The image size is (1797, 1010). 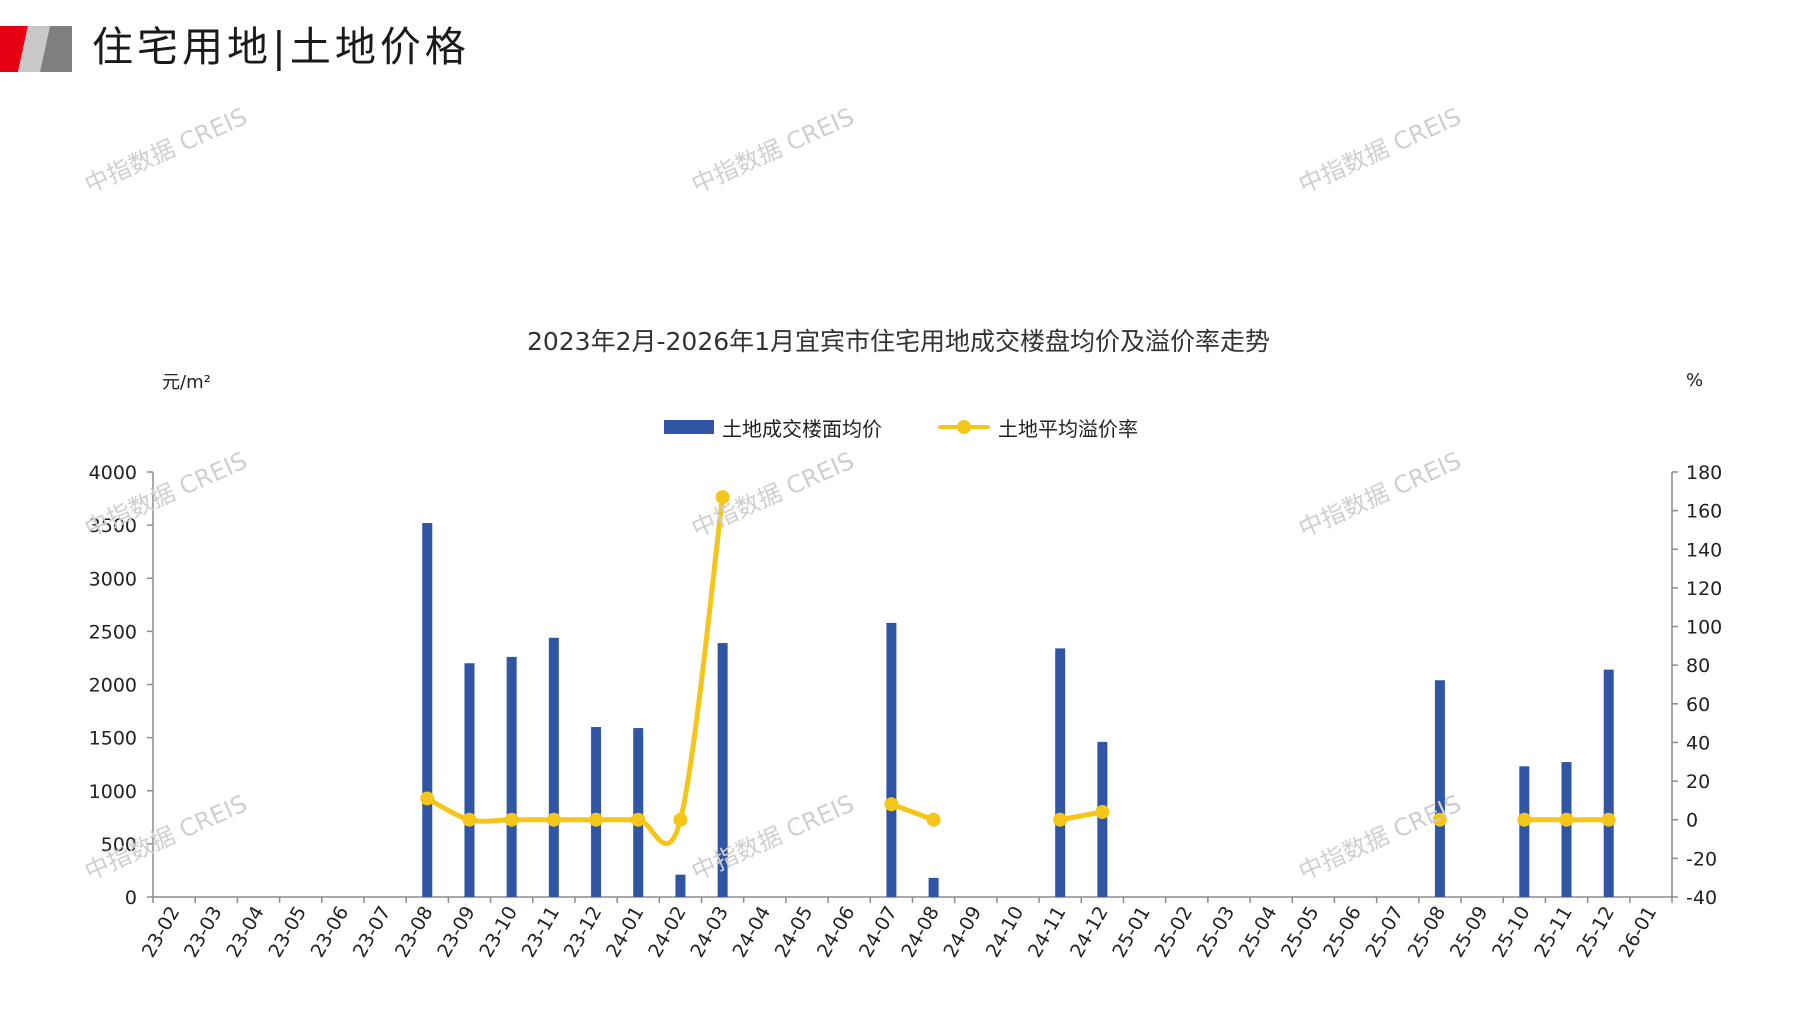 I want to click on x-tick-label: 23-05, so click(x=287, y=932).